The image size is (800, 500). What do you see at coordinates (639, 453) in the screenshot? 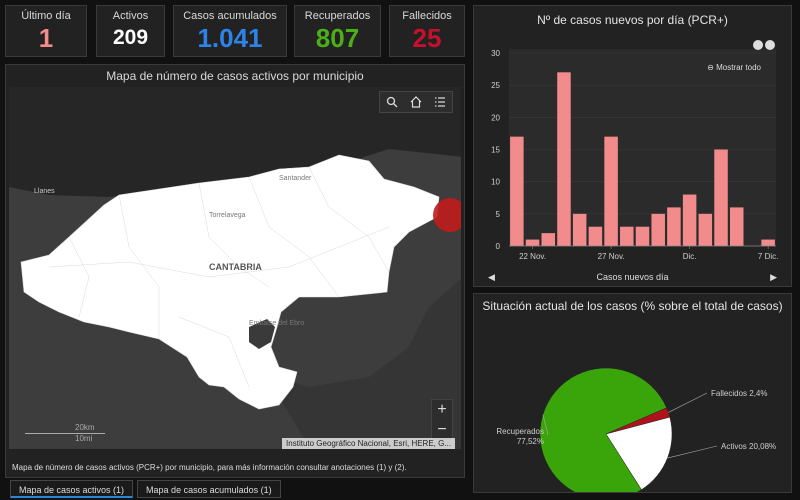
I see `pie-slice` at bounding box center [639, 453].